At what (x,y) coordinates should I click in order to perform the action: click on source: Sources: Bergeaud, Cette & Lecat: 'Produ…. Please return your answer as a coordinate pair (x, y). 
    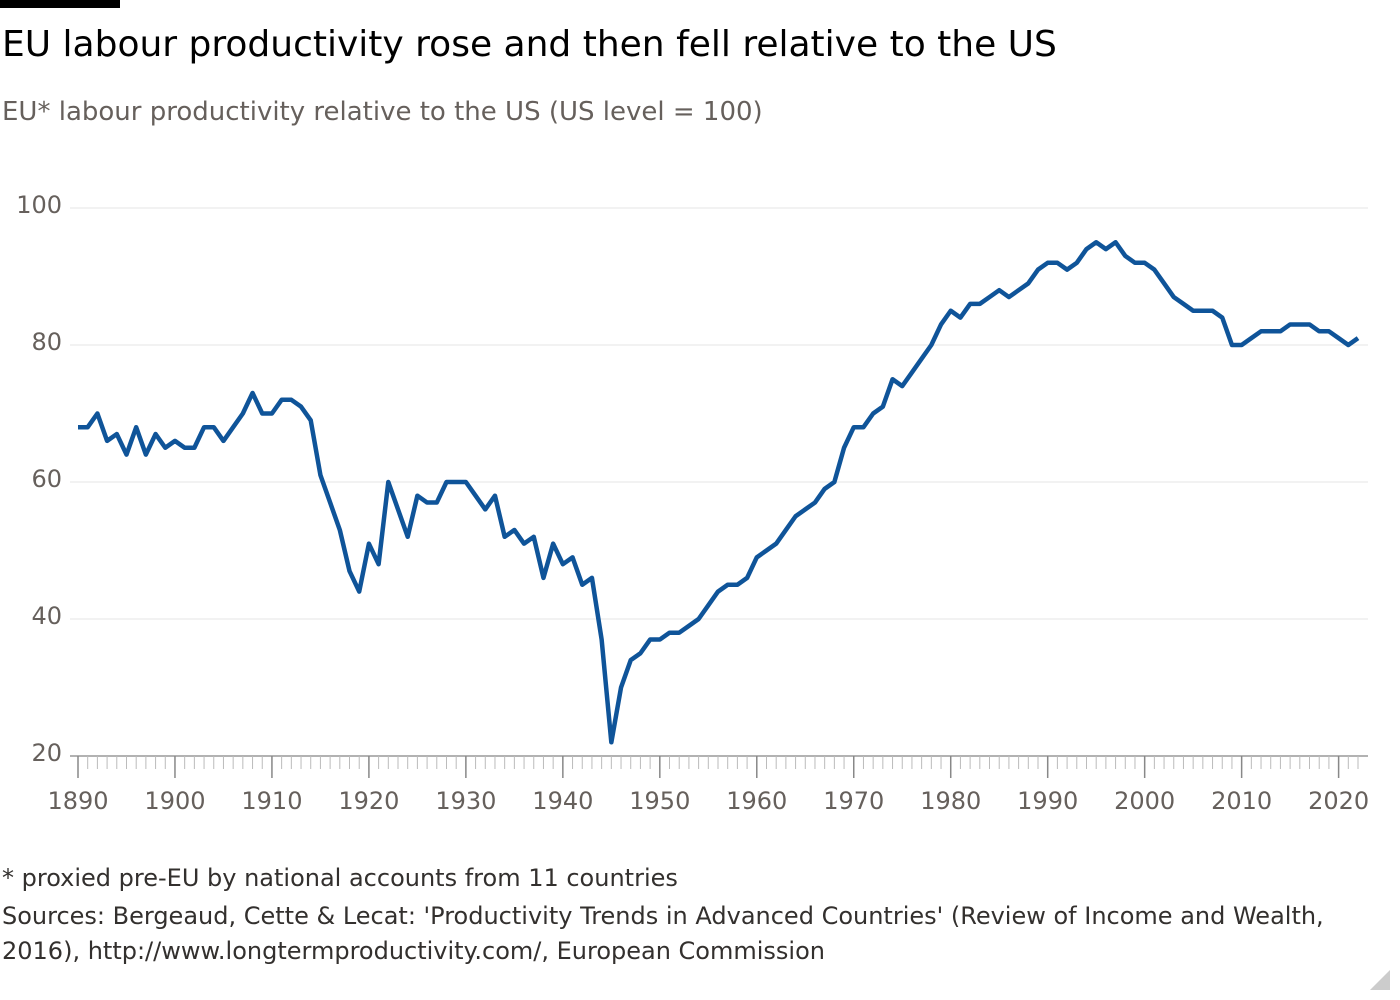
    Looking at the image, I should click on (663, 933).